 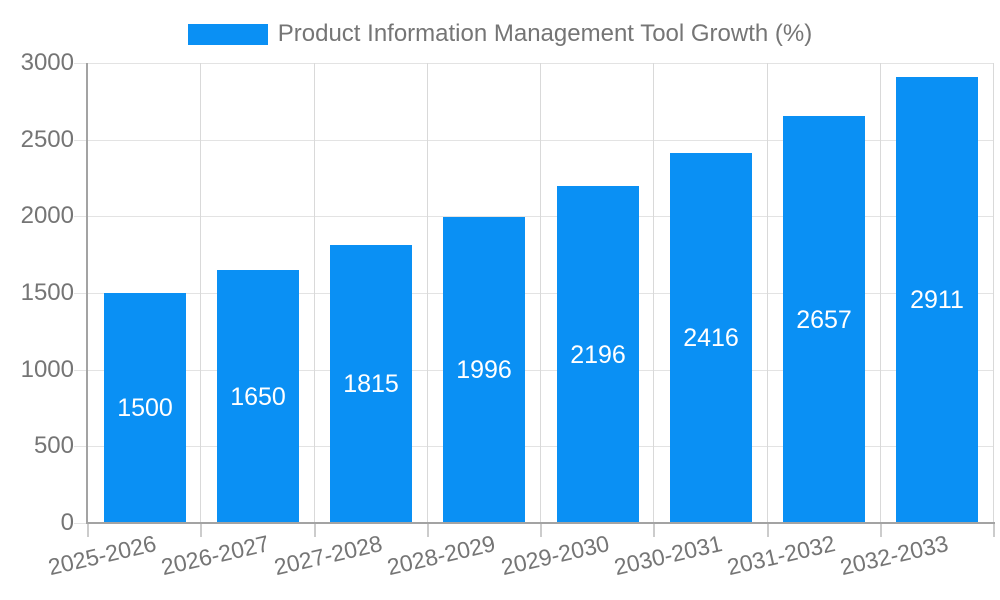 I want to click on y-axis-label: 1000, so click(x=47, y=369).